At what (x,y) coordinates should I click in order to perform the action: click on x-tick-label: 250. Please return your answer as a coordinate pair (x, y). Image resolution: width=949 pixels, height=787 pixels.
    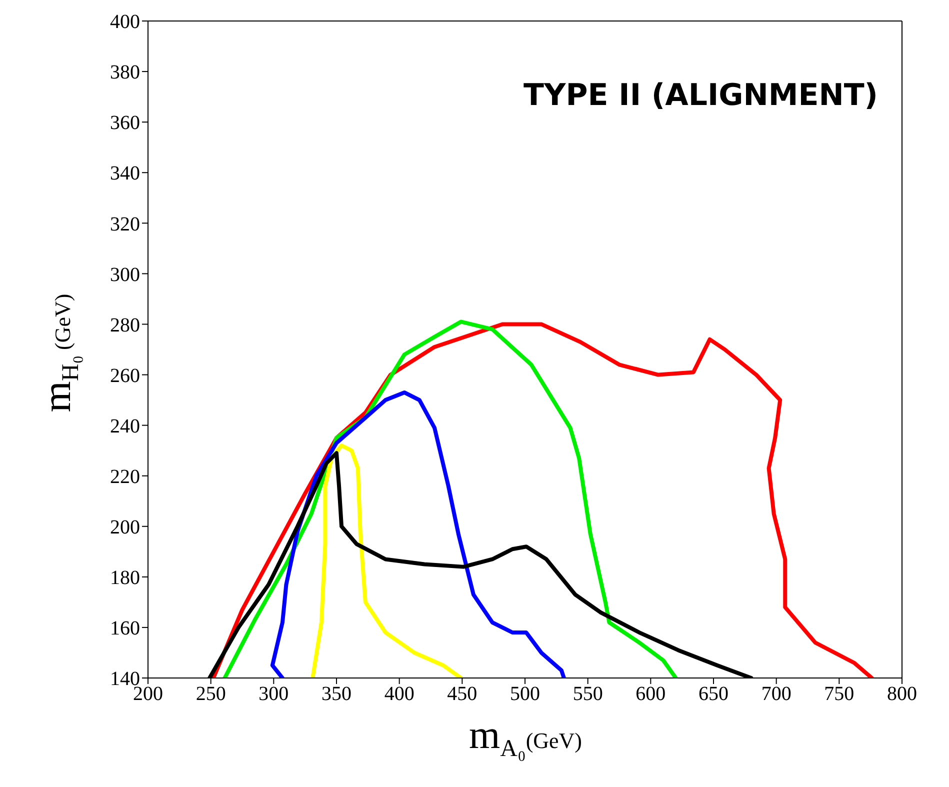
    Looking at the image, I should click on (211, 694).